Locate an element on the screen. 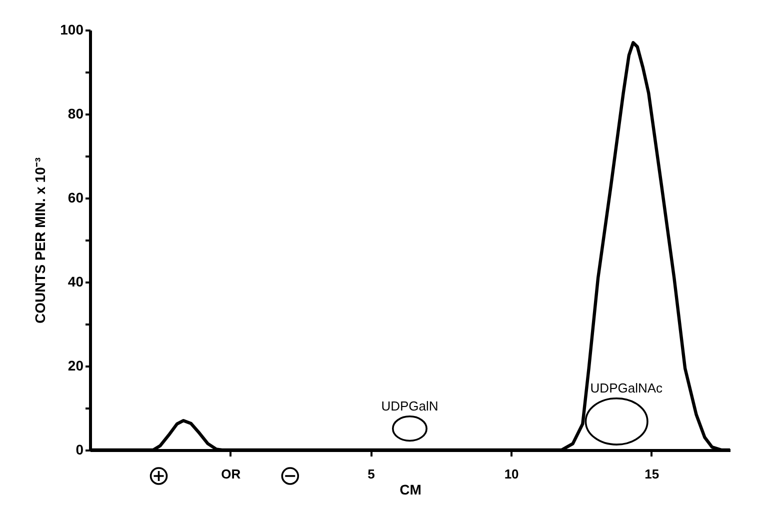 This screenshot has height=528, width=758. y-tick-label: 100 is located at coordinates (72, 30).